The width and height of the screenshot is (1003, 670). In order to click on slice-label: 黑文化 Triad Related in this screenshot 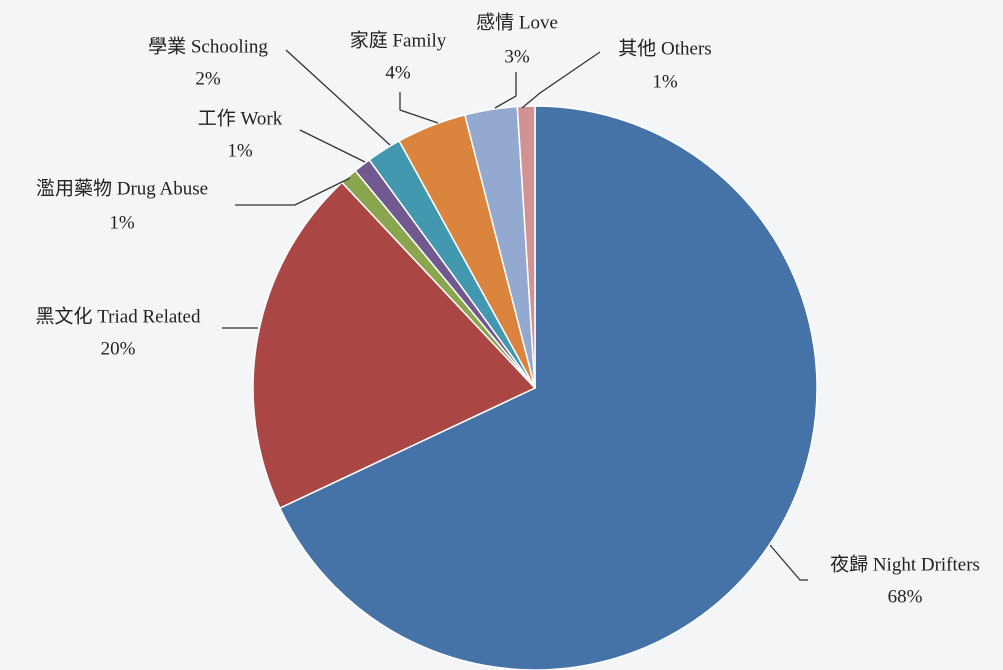, I will do `click(118, 316)`.